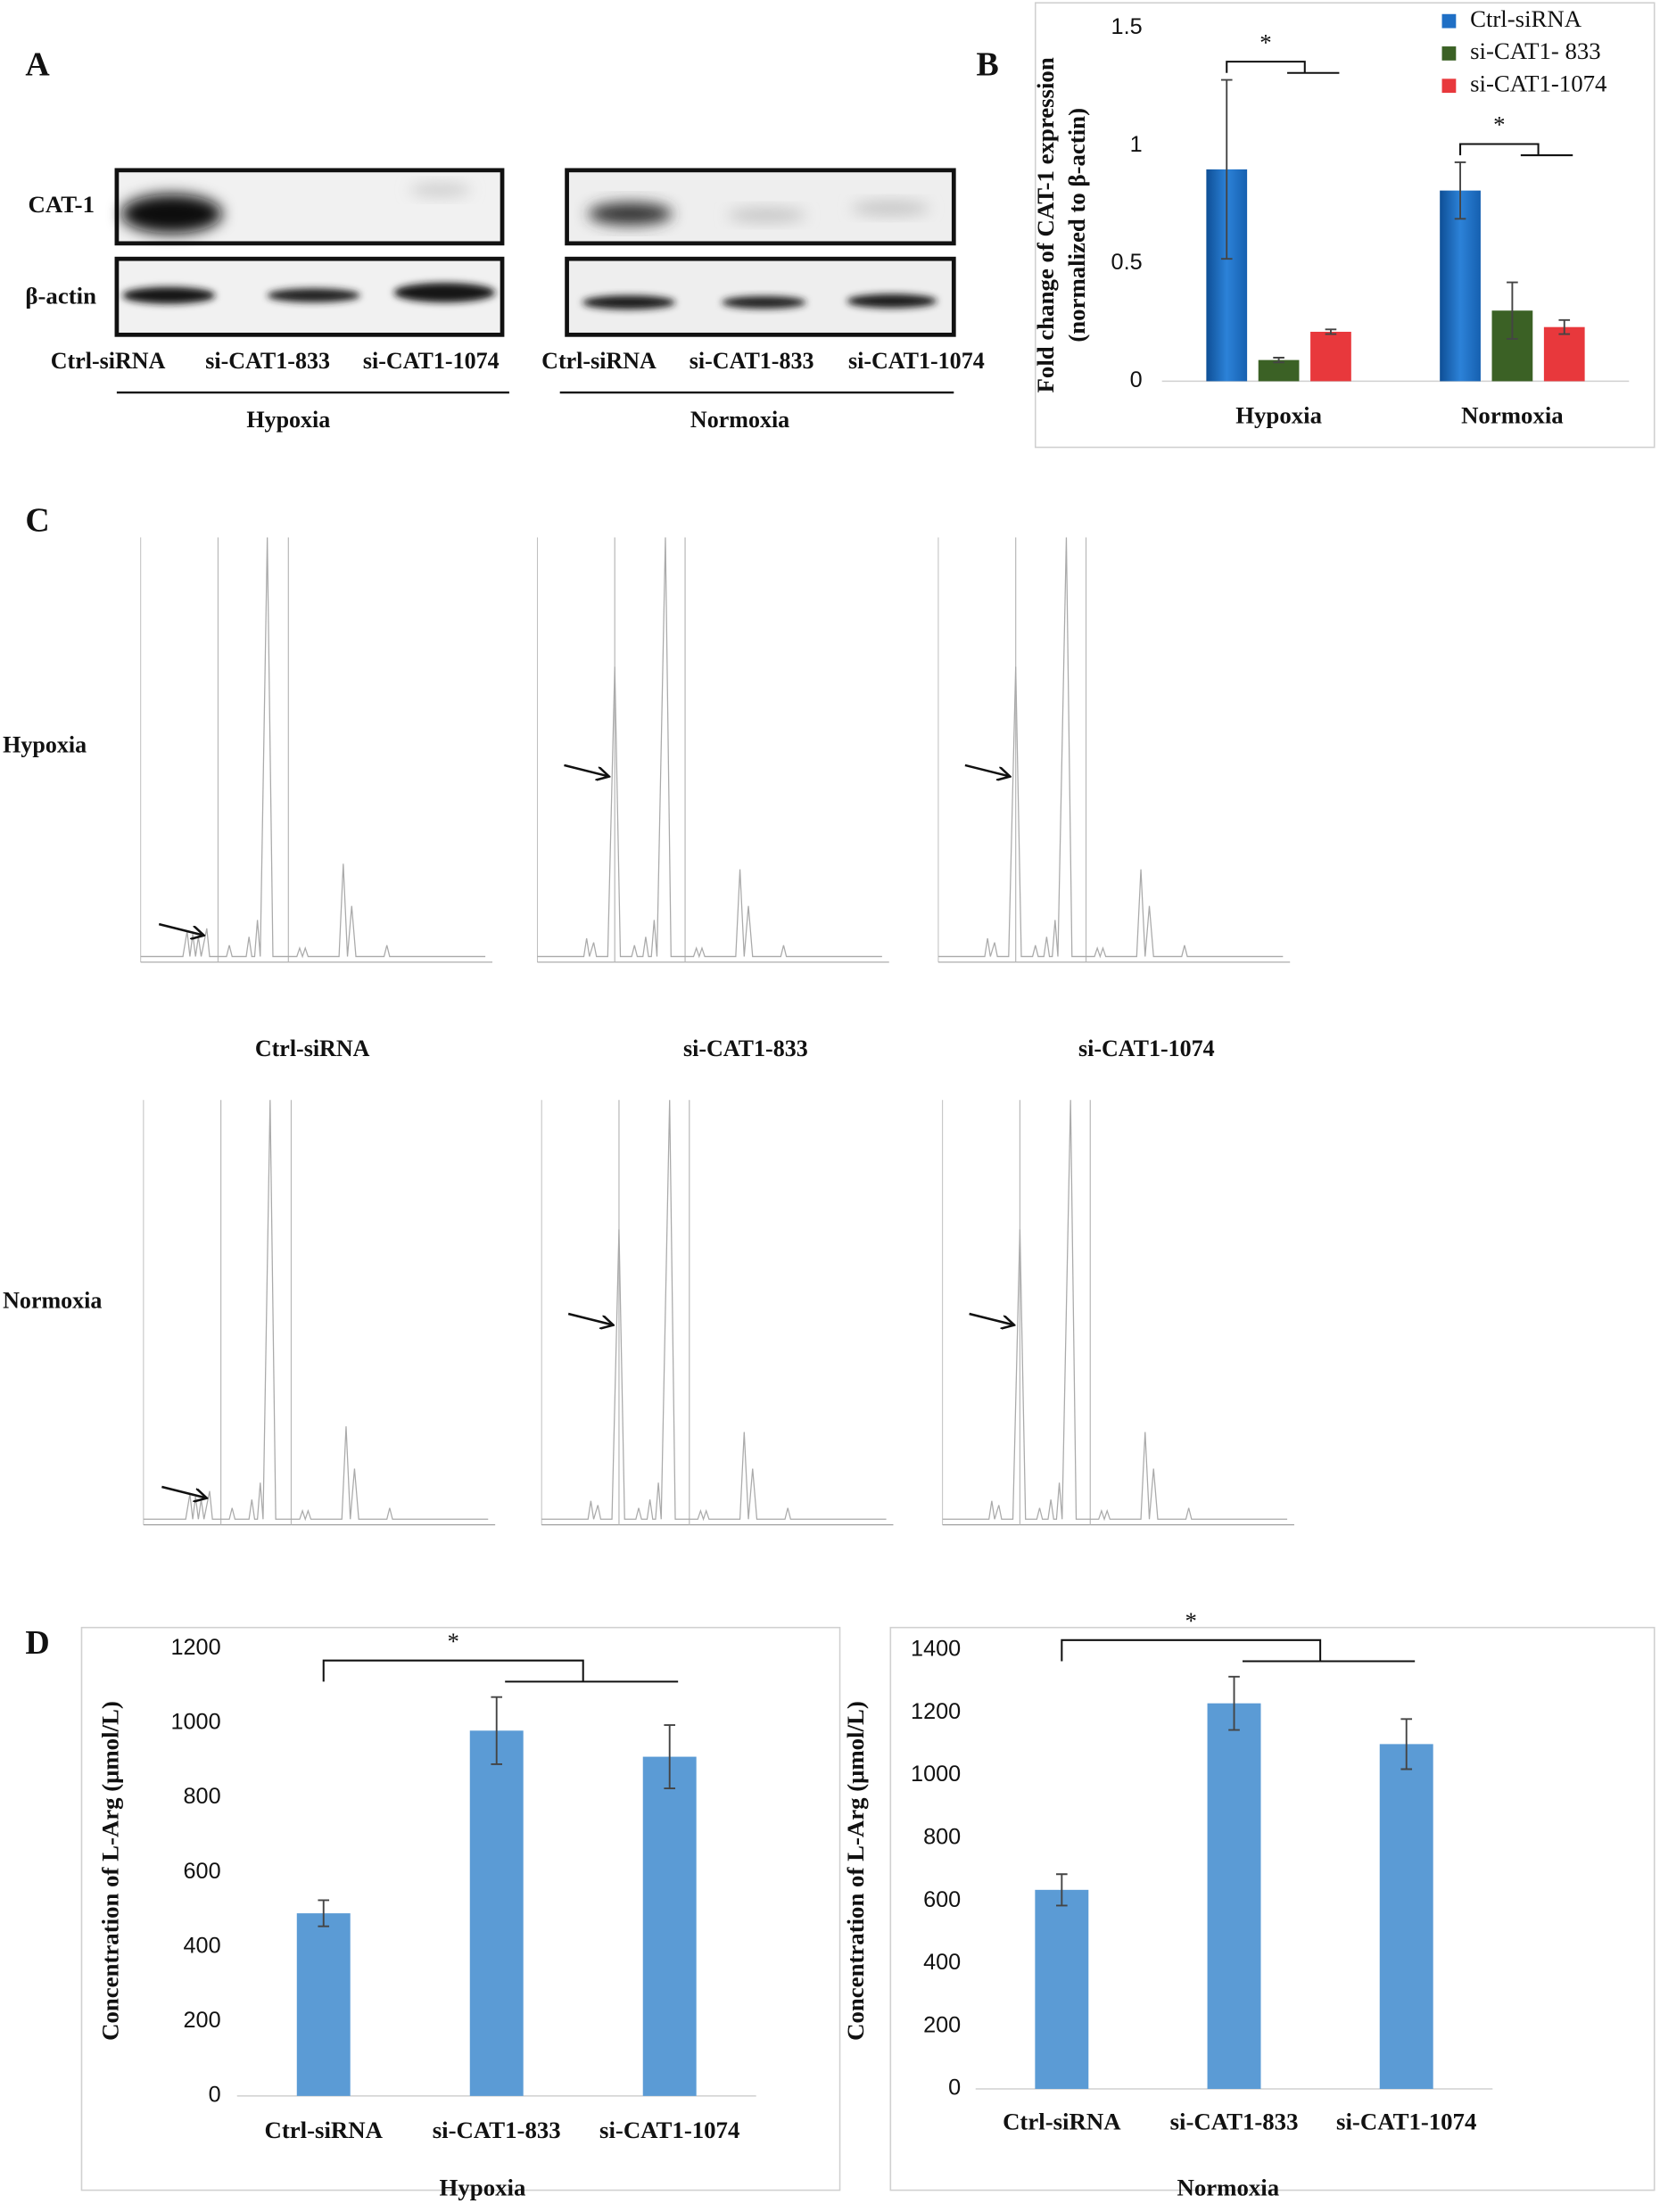 This screenshot has width=1660, height=2212. I want to click on row-label: Normoxia, so click(52, 1300).